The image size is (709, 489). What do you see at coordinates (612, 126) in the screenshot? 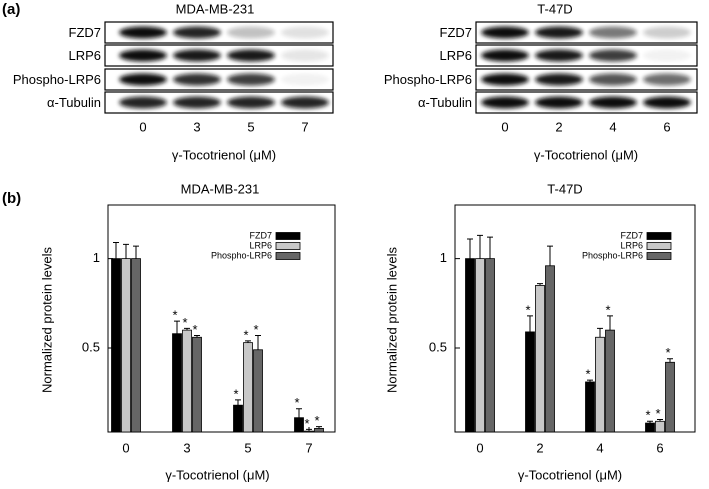
I see `blot-lane-label: 4` at bounding box center [612, 126].